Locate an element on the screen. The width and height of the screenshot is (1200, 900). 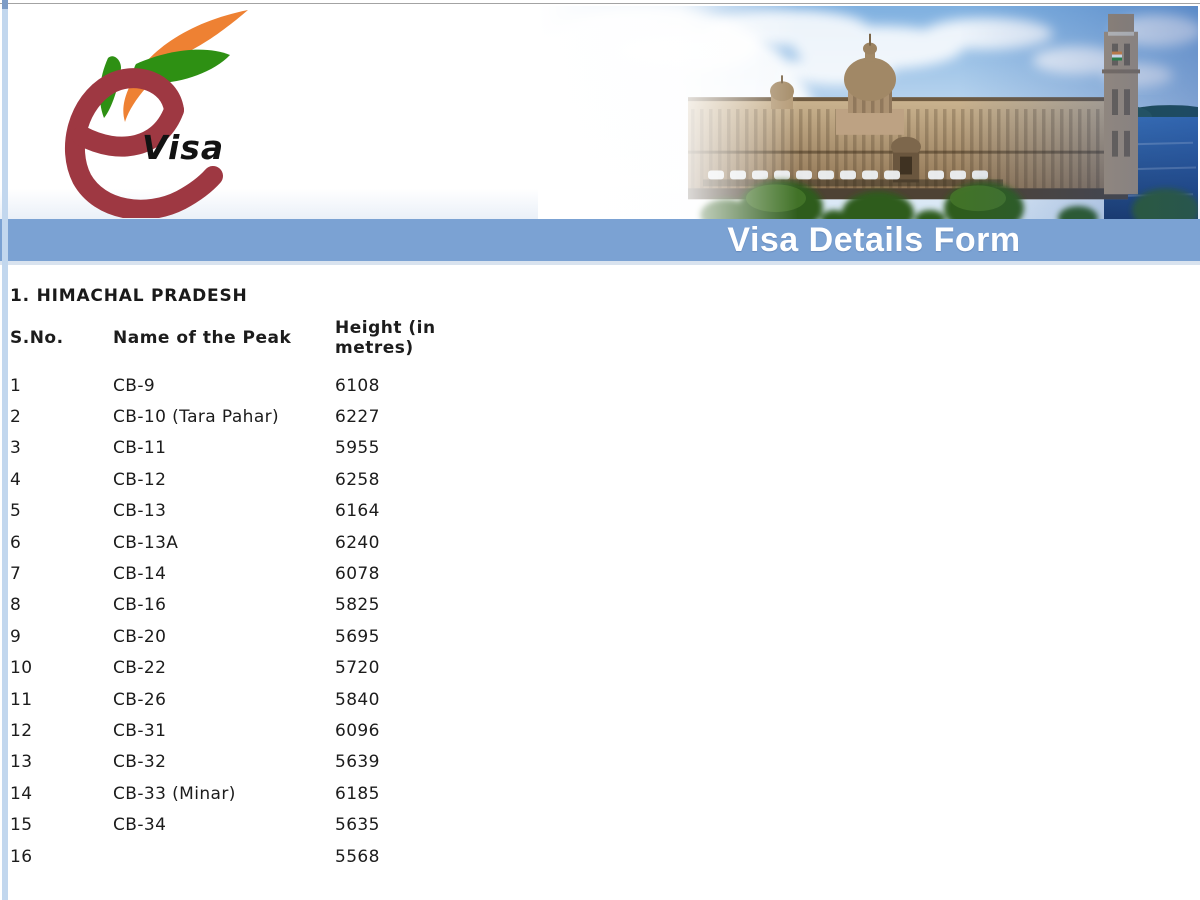
table-row: 7 CB-14 6078 is located at coordinates (237, 573).